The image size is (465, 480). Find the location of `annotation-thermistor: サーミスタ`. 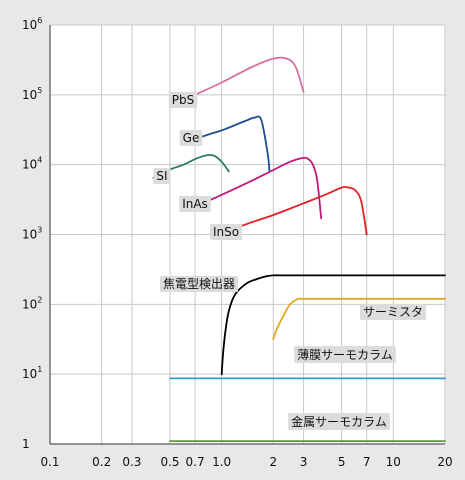

annotation-thermistor: サーミスタ is located at coordinates (393, 312).